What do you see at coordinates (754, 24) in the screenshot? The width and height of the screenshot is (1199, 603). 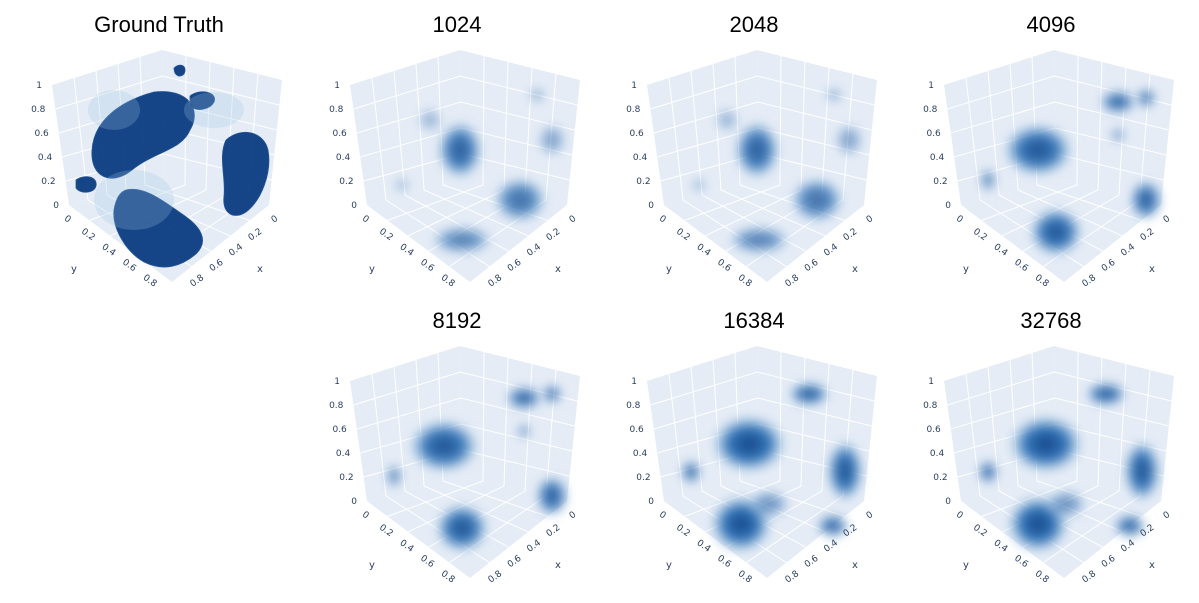 I see `panel-title: 2048` at bounding box center [754, 24].